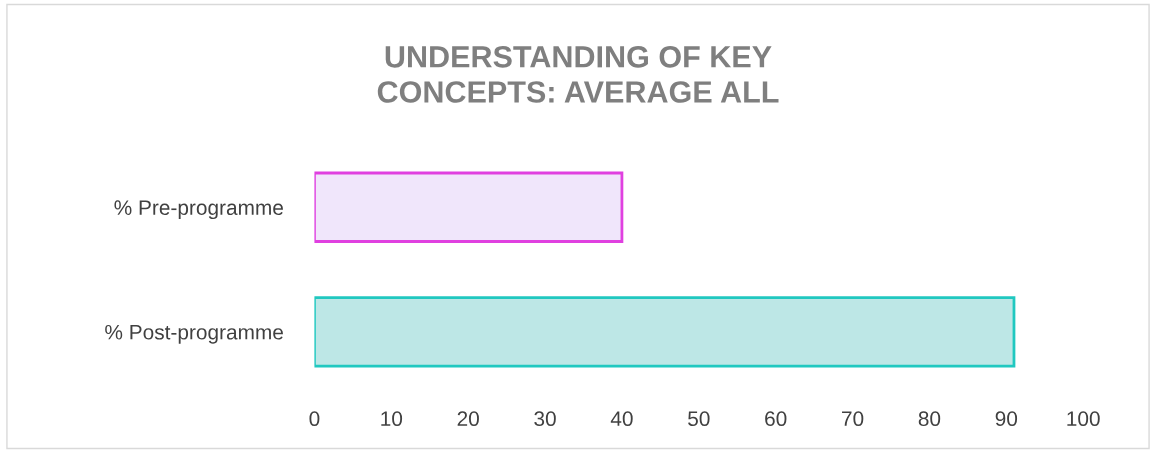 Image resolution: width=1156 pixels, height=453 pixels. What do you see at coordinates (545, 419) in the screenshot?
I see `x-tick-label: 30` at bounding box center [545, 419].